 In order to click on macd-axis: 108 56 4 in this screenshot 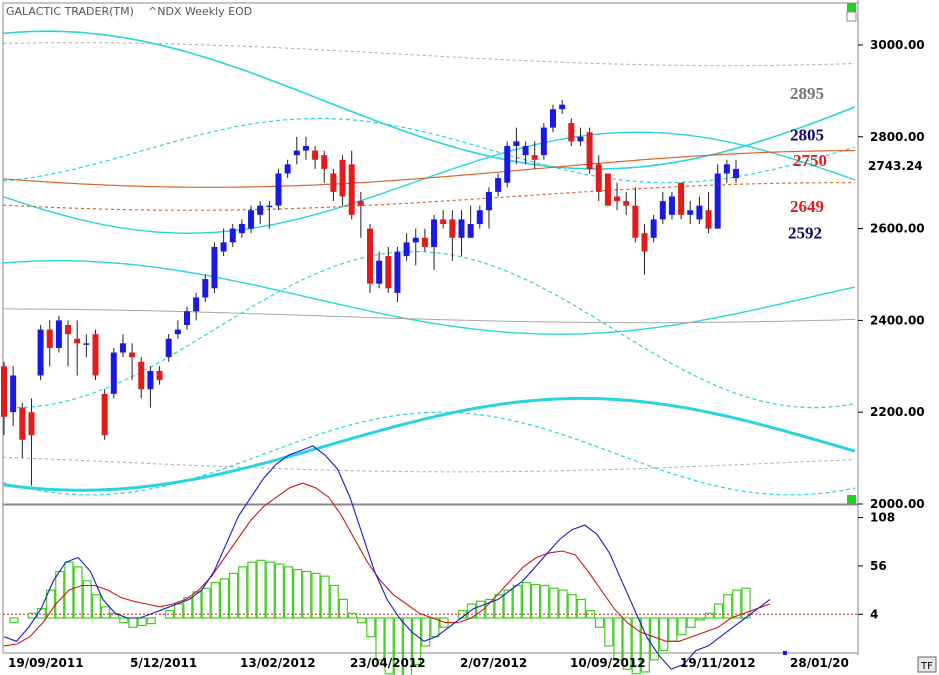, I will do `click(876, 566)`.